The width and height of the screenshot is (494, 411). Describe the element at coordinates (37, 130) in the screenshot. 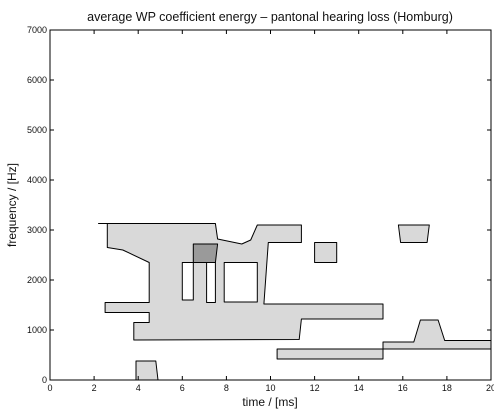

I see `y-tick-label: 5000` at that location.